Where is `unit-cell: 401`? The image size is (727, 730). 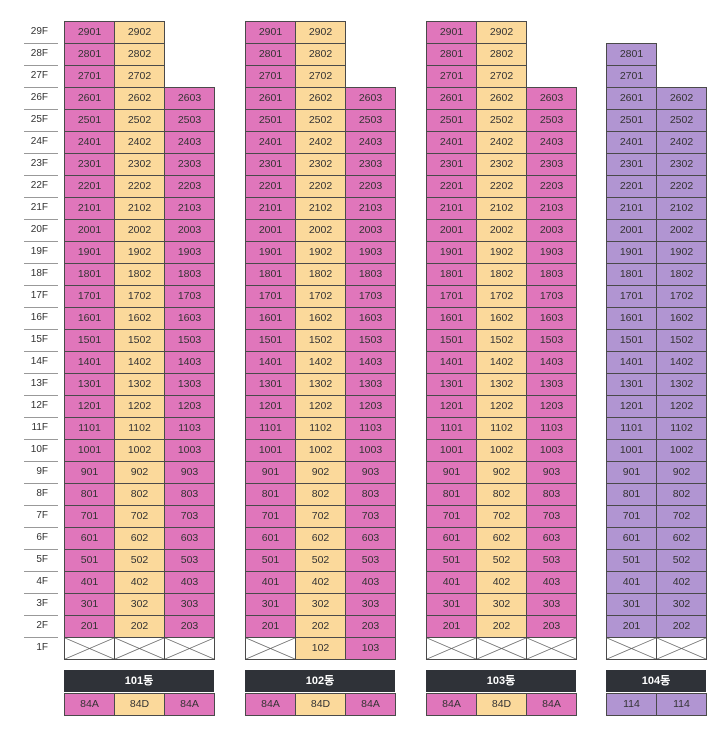 unit-cell: 401 is located at coordinates (89, 582).